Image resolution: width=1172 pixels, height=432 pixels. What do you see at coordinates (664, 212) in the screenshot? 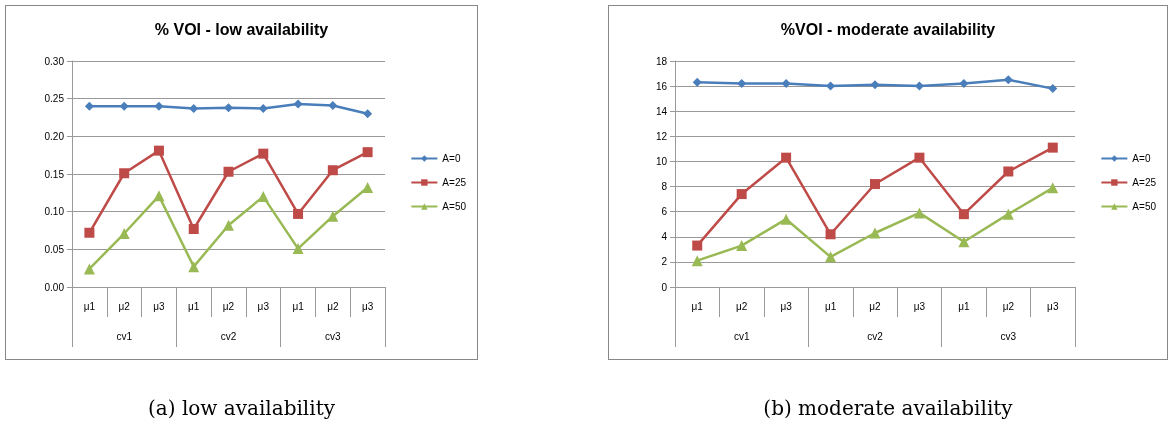
I see `y-tick-label: 6` at bounding box center [664, 212].